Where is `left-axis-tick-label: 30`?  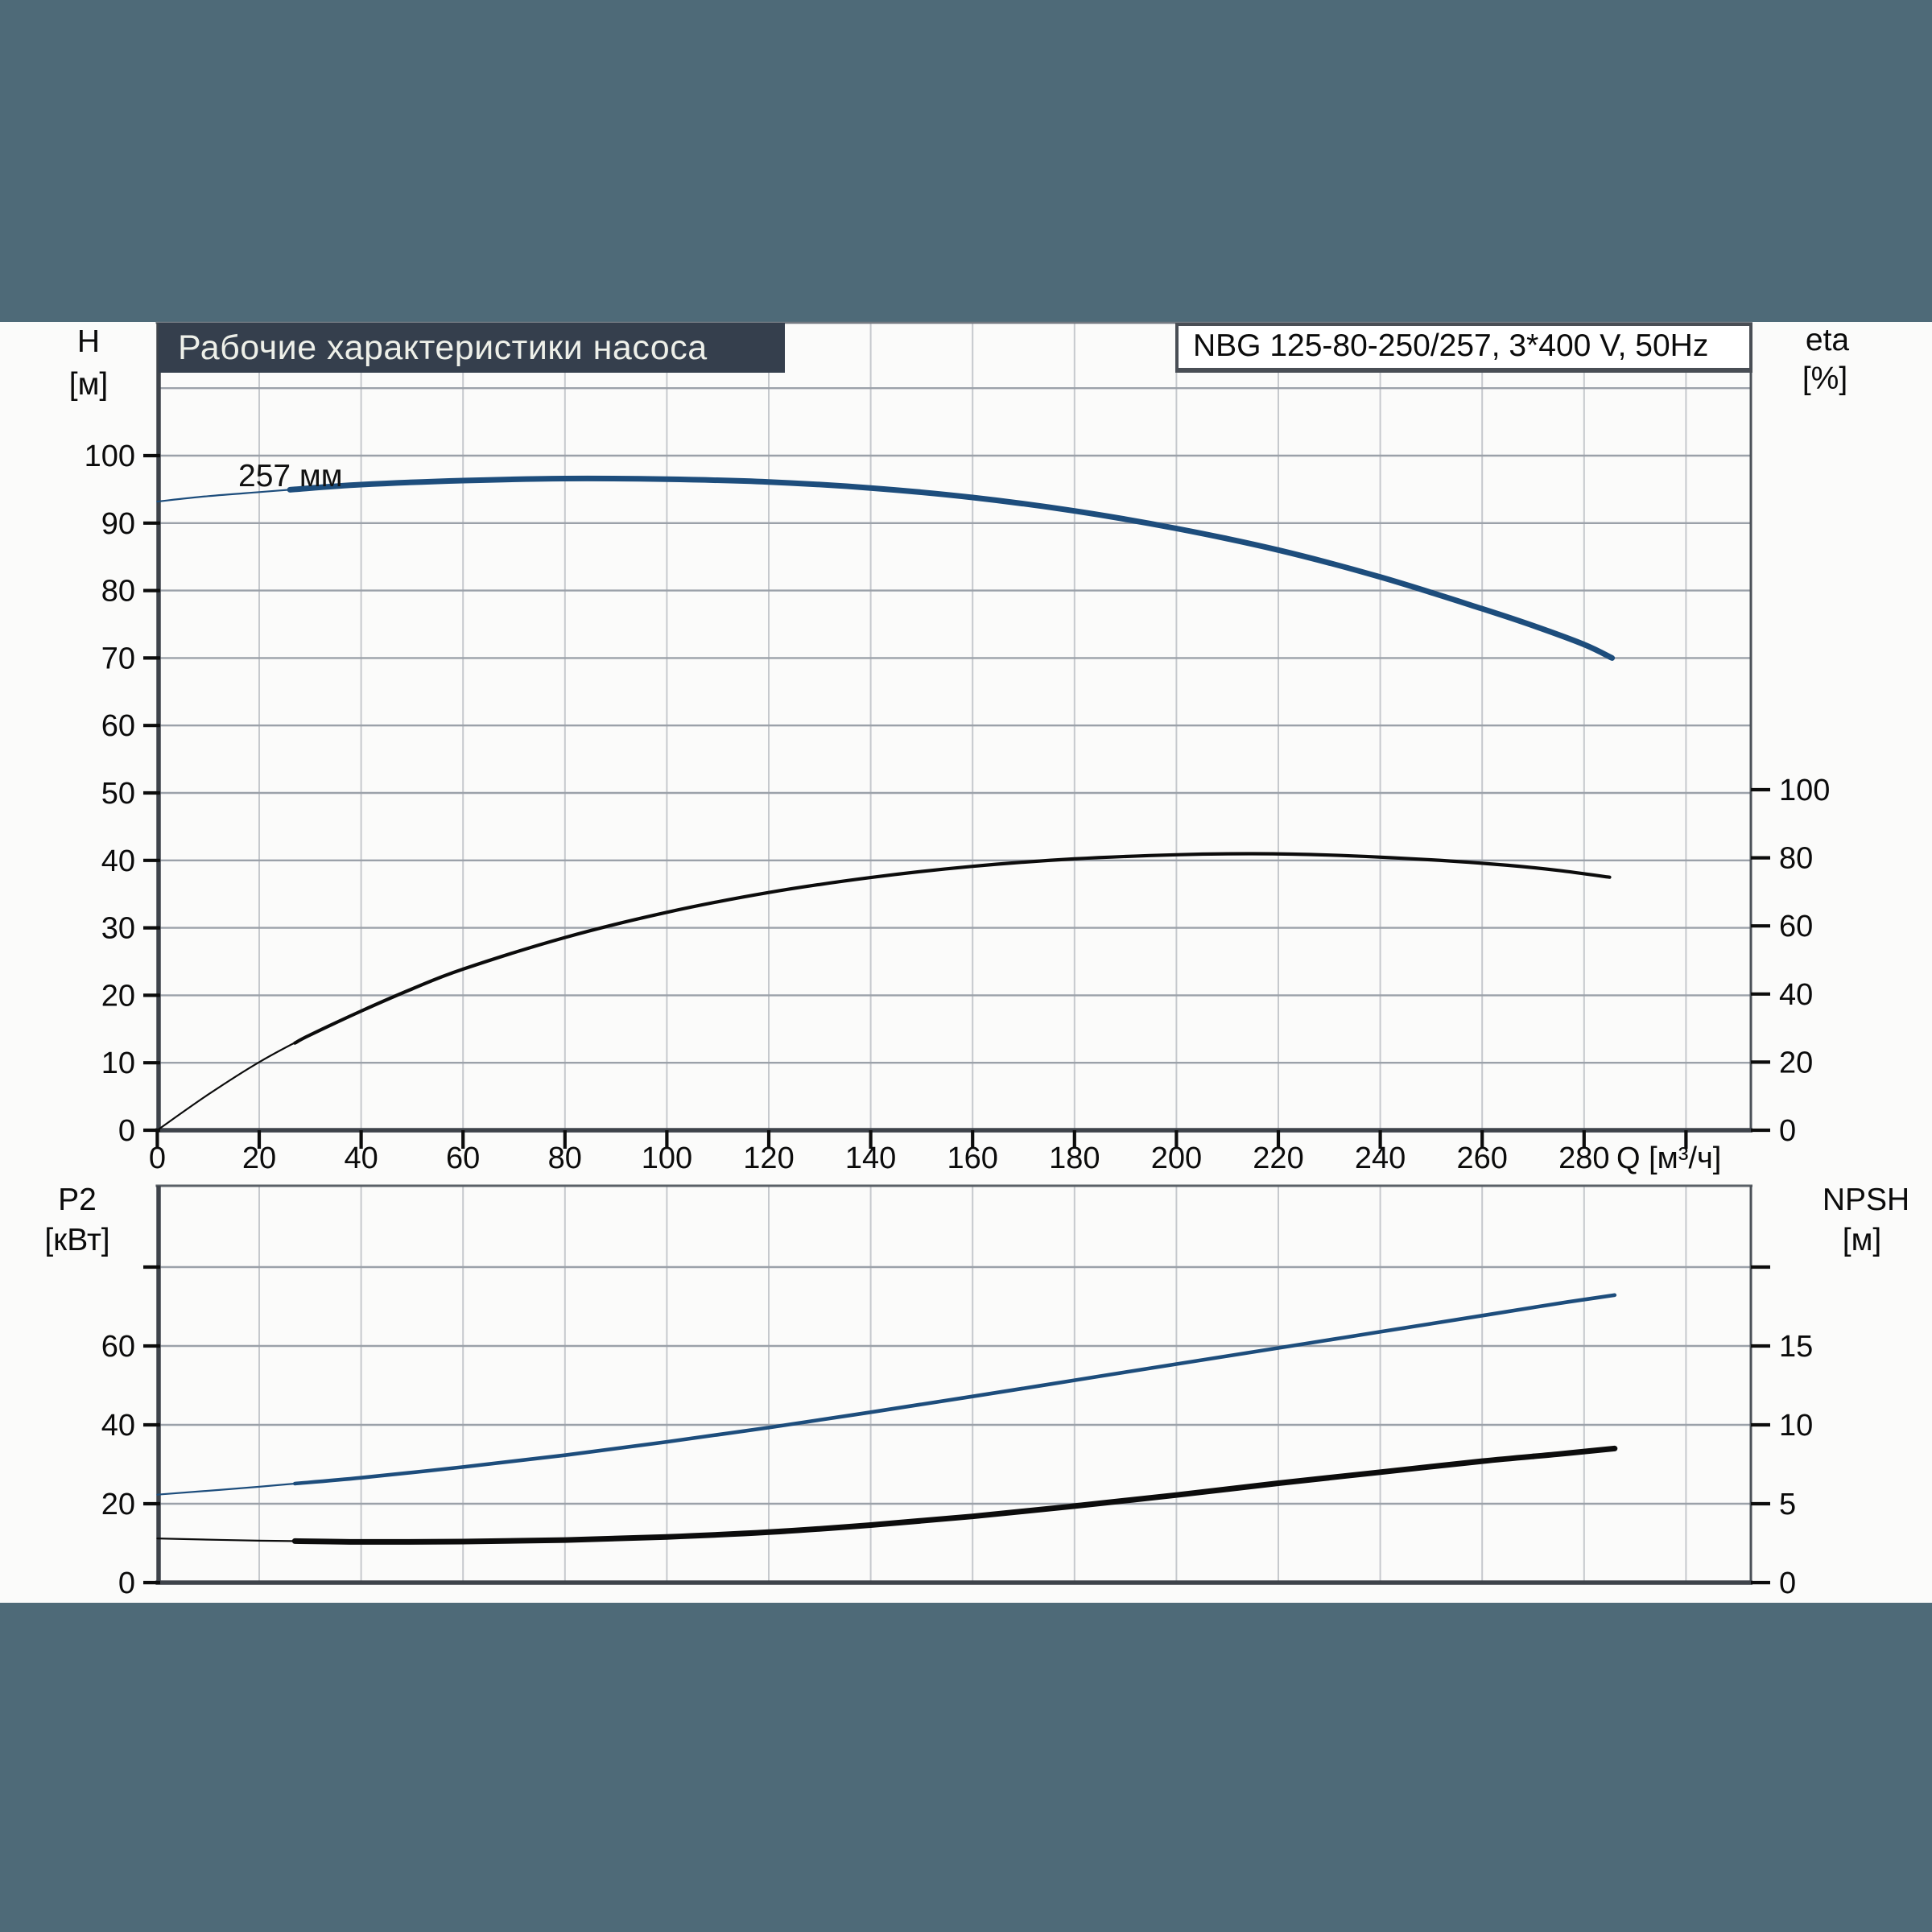 left-axis-tick-label: 30 is located at coordinates (118, 929).